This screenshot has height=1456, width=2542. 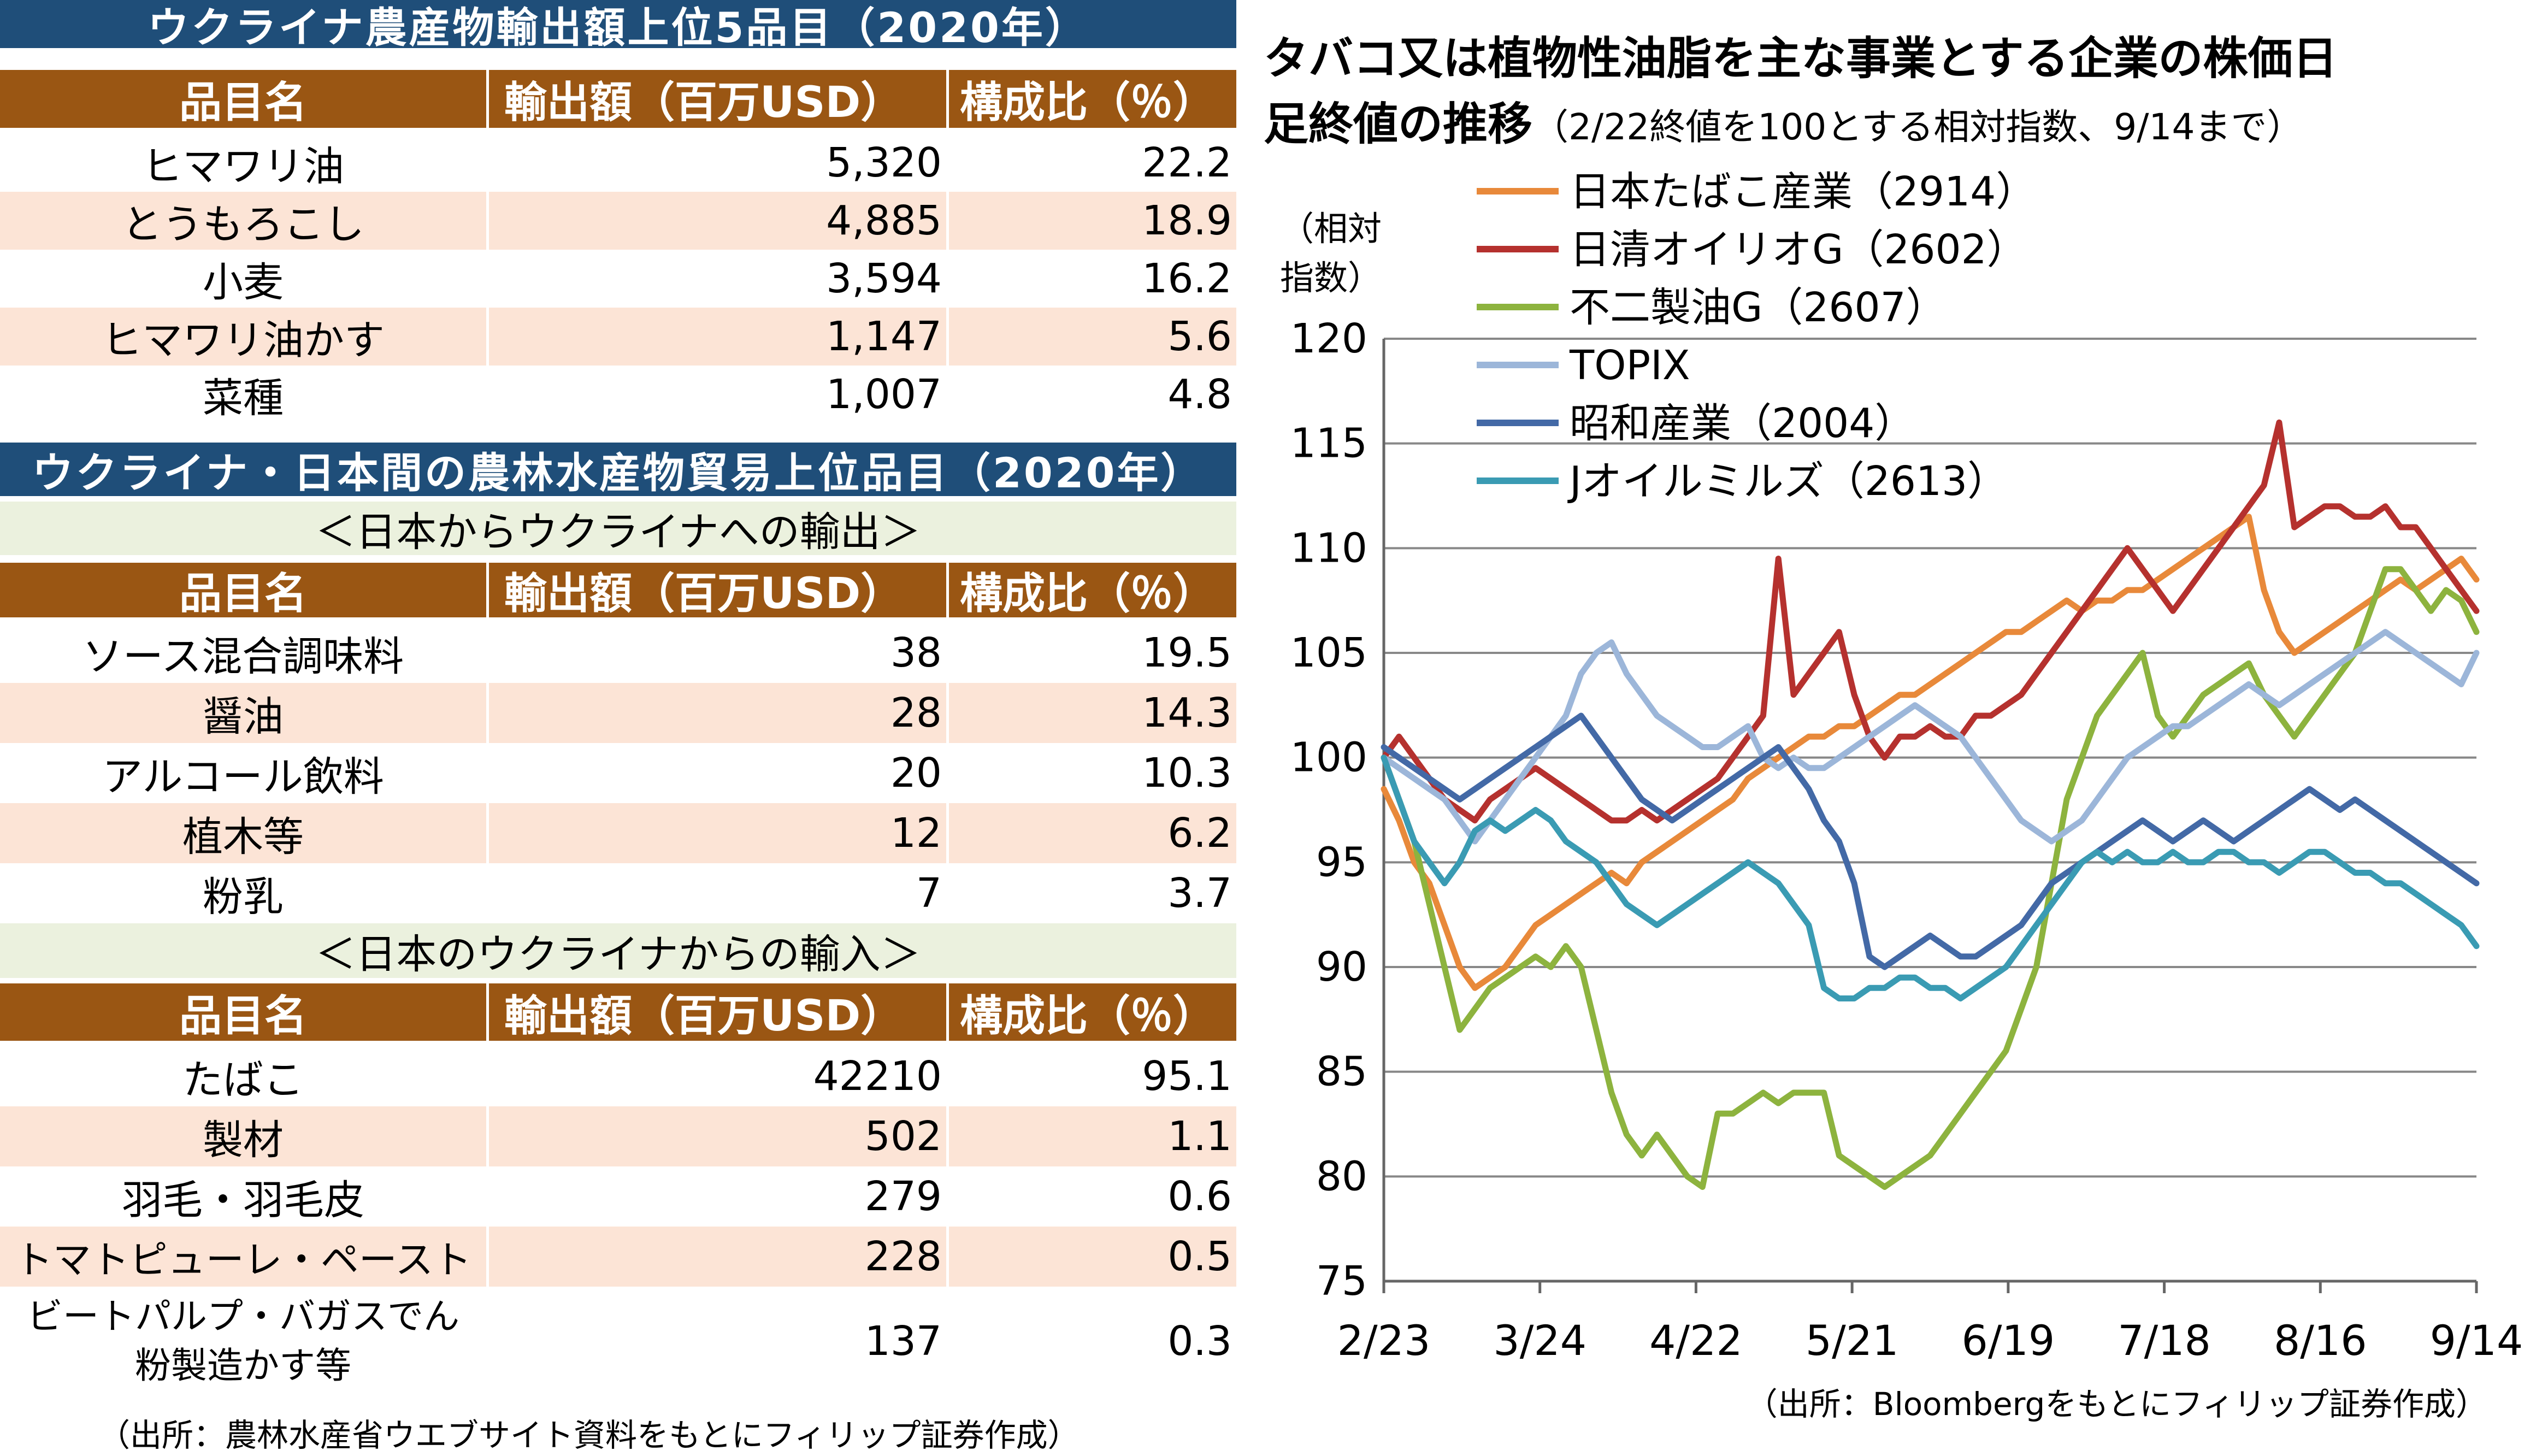 I want to click on table-row: 植木等 12 6.2, so click(x=618, y=833).